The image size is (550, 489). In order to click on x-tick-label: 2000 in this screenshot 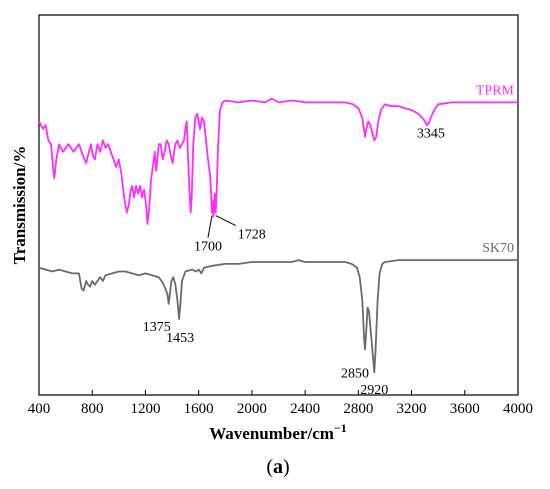, I will do `click(252, 409)`.